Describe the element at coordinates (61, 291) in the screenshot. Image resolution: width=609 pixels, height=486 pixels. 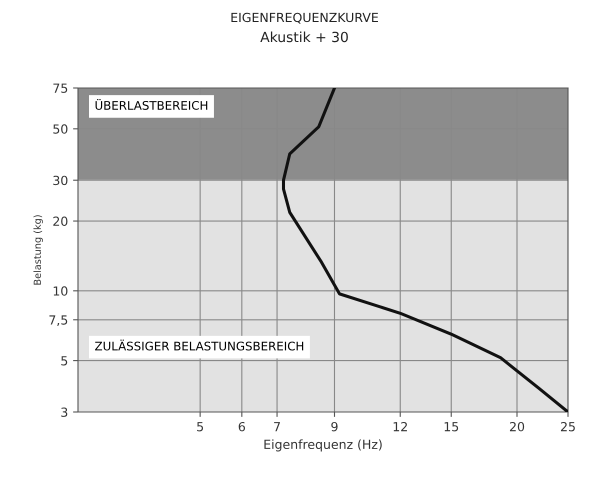
I see `y-tick-label: 10` at that location.